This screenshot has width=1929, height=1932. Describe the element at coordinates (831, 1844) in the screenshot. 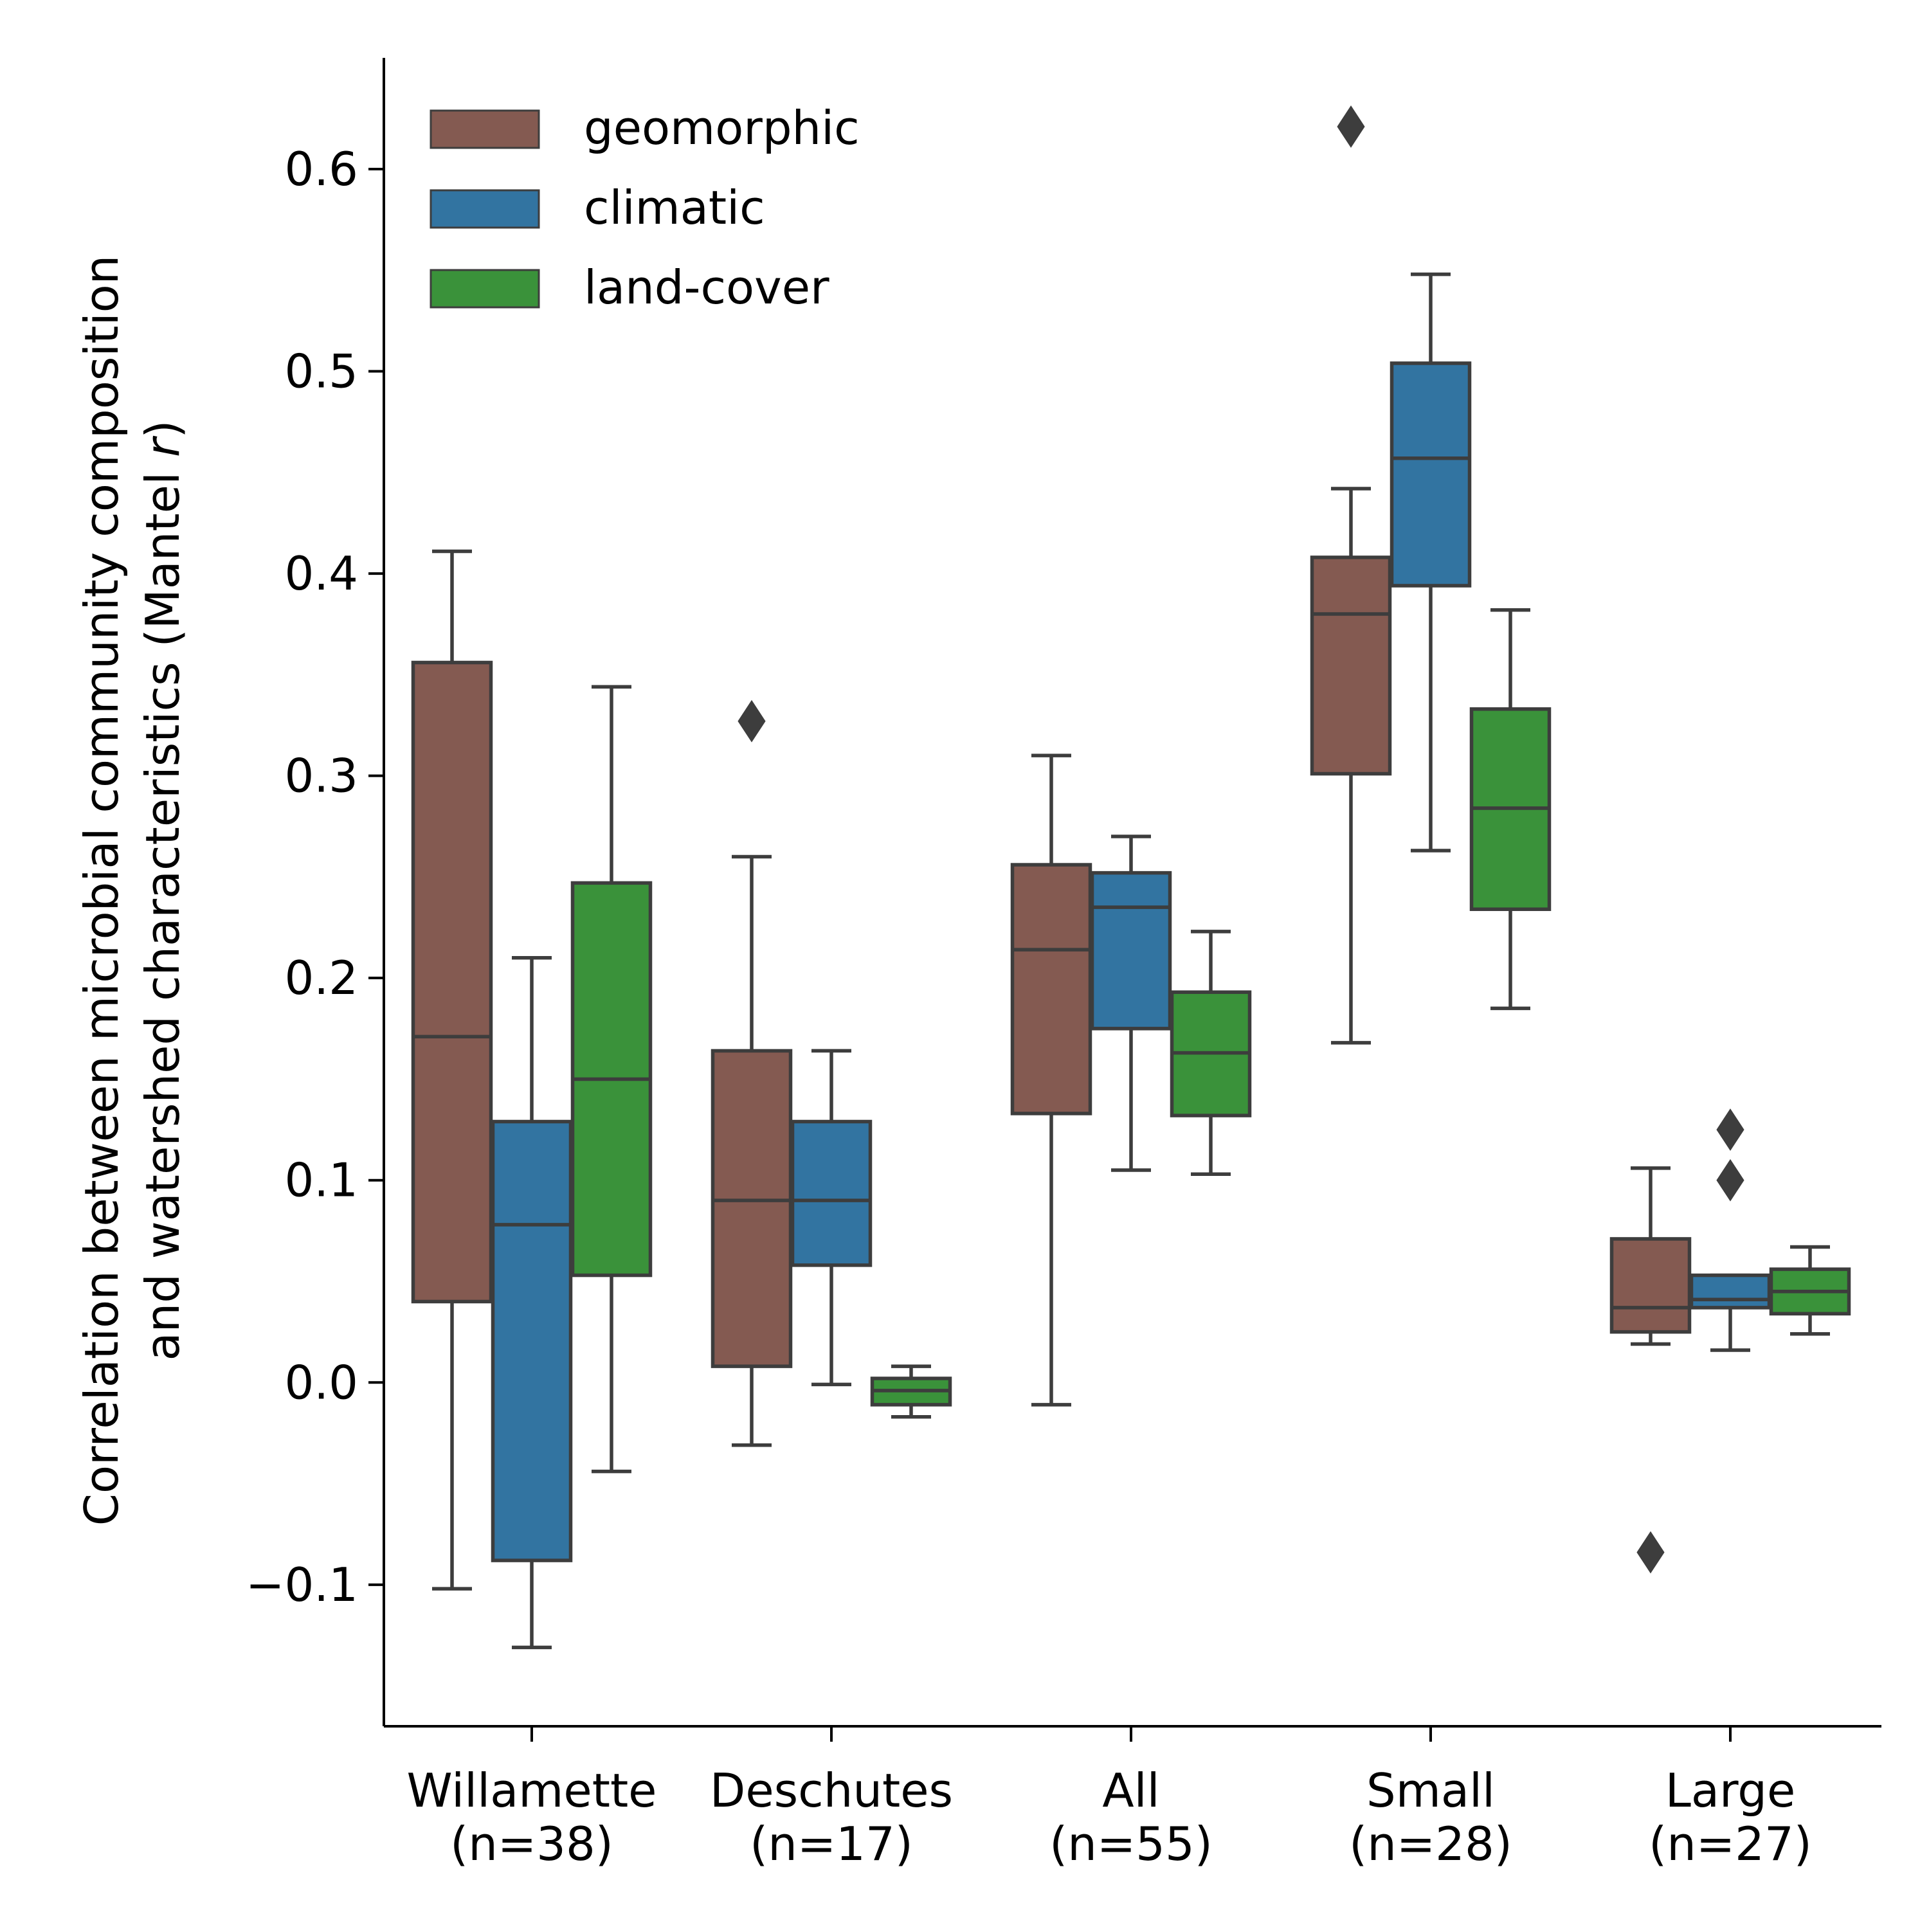

I see `x-tick-count: (n=17)` at that location.